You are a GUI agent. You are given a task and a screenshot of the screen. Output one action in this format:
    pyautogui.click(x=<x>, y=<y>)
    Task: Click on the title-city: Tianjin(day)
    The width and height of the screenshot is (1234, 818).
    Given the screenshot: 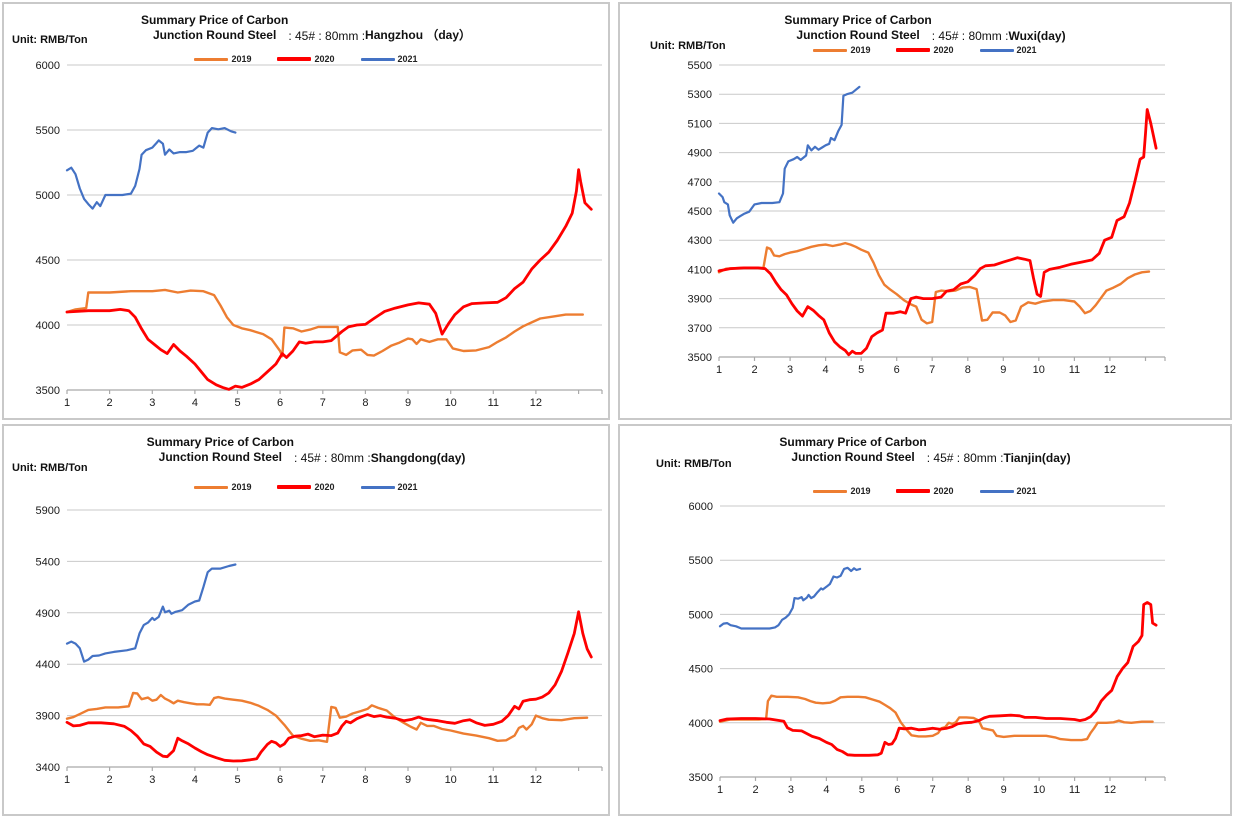 What is the action you would take?
    pyautogui.click(x=1037, y=458)
    